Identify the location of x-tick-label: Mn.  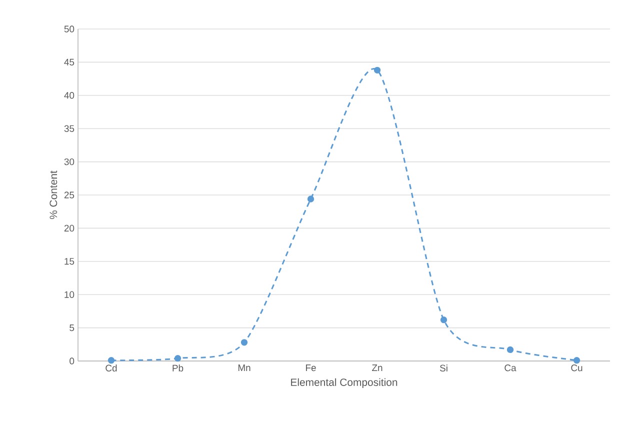
(244, 368).